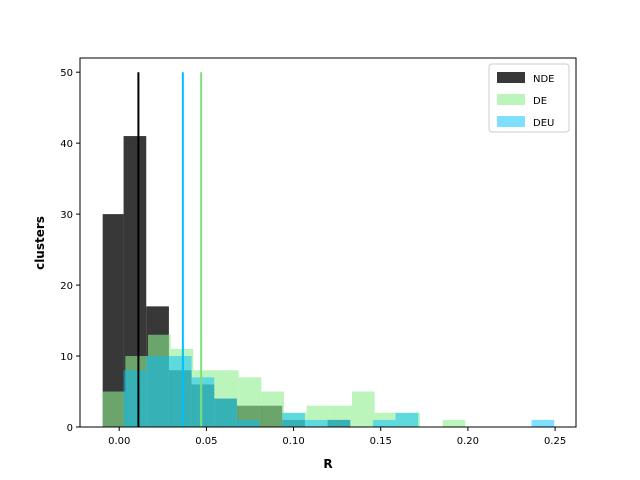 The image size is (640, 480). What do you see at coordinates (540, 101) in the screenshot?
I see `legend-label-de: DE` at bounding box center [540, 101].